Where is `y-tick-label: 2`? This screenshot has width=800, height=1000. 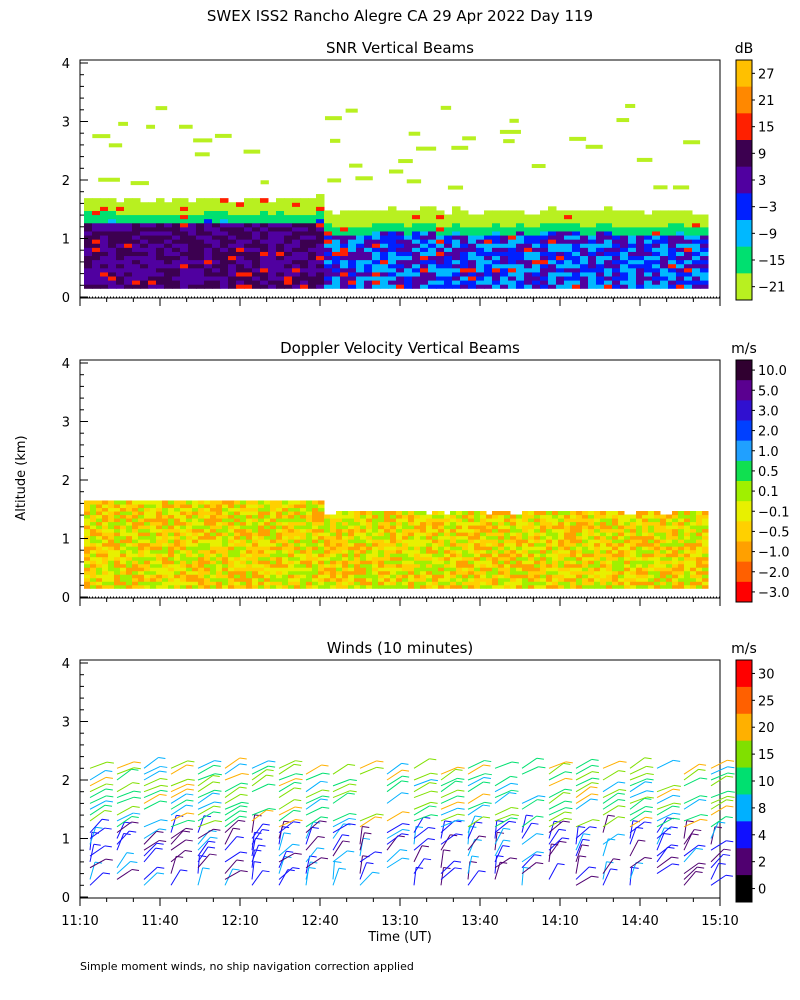
y-tick-label: 2 is located at coordinates (66, 181).